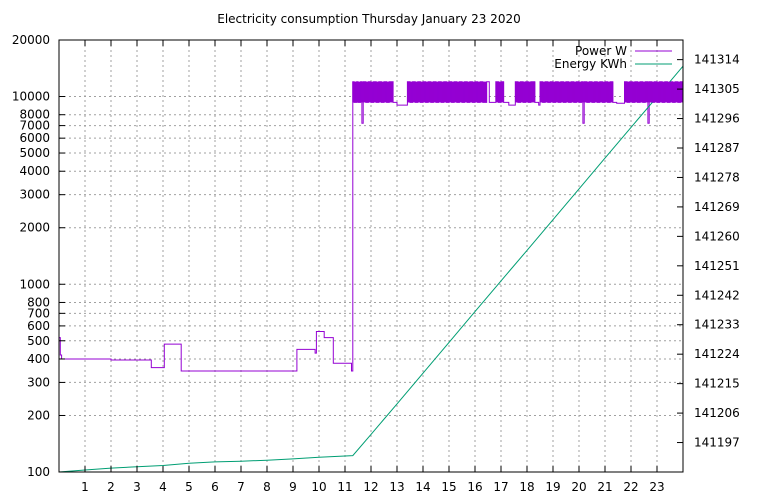 Image resolution: width=768 pixels, height=504 pixels. Describe the element at coordinates (38, 472) in the screenshot. I see `y-left-tick-label: 100` at that location.